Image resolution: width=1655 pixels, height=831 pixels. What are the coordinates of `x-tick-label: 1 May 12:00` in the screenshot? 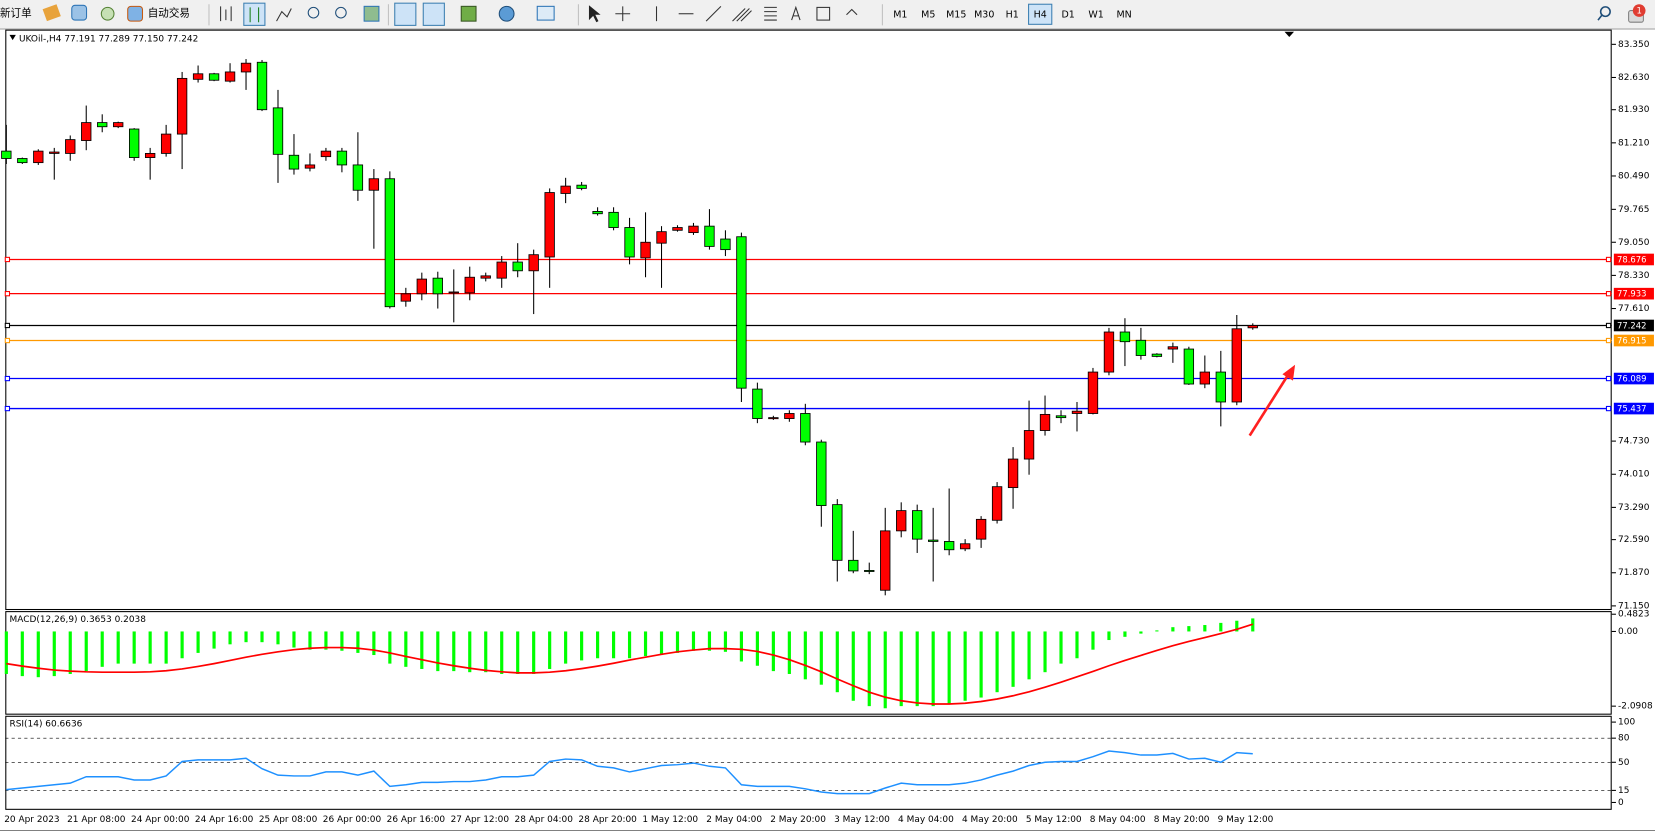 It's located at (670, 820).